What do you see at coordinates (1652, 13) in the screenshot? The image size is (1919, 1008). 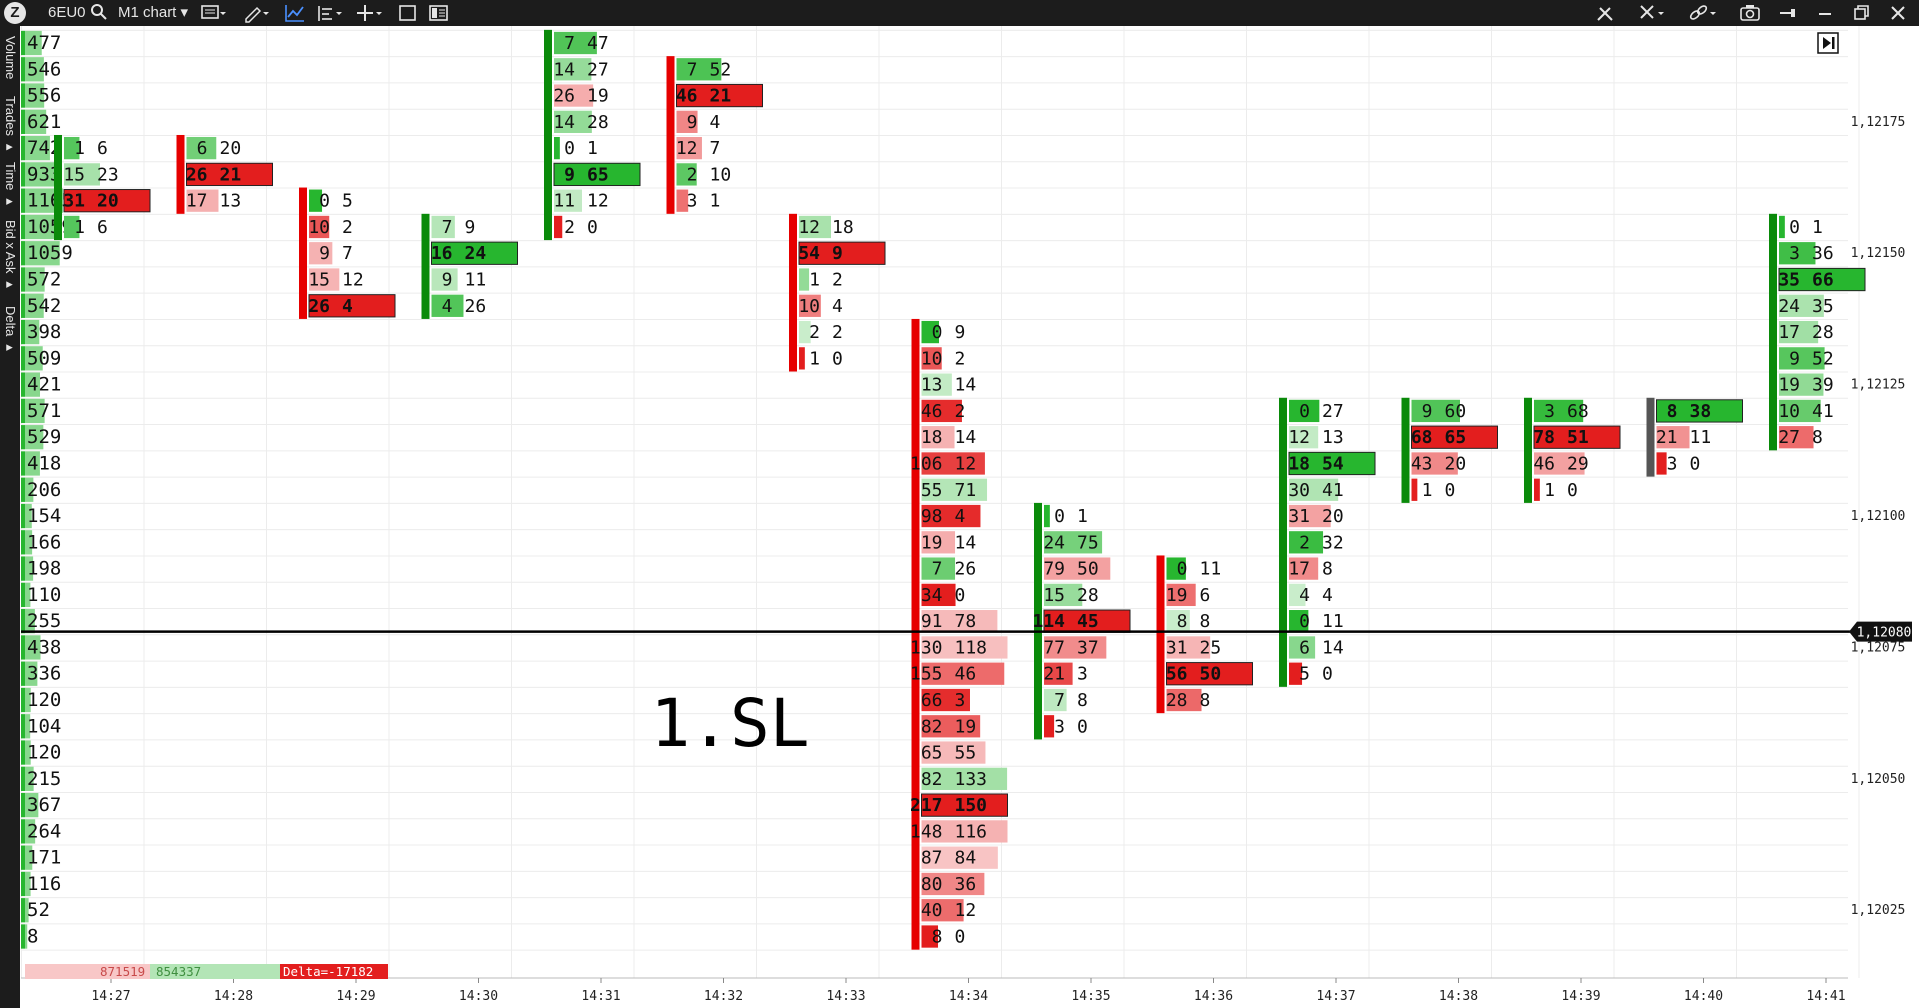 I see `cursor-icon` at bounding box center [1652, 13].